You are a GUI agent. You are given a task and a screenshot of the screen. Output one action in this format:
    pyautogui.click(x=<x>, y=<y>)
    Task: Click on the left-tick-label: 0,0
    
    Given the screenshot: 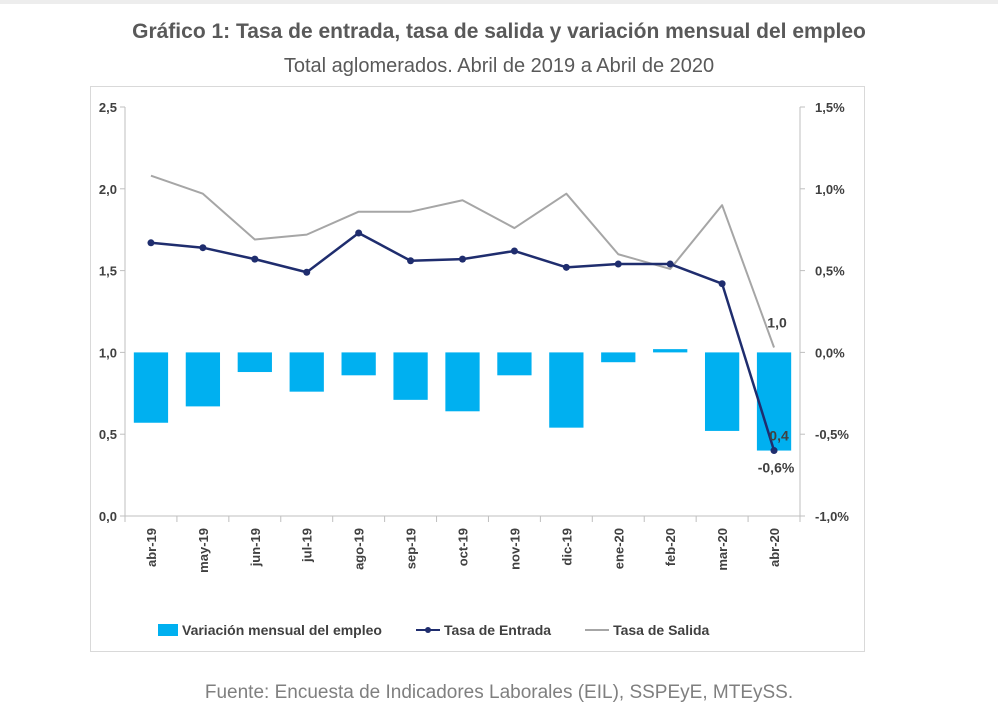 What is the action you would take?
    pyautogui.click(x=108, y=516)
    